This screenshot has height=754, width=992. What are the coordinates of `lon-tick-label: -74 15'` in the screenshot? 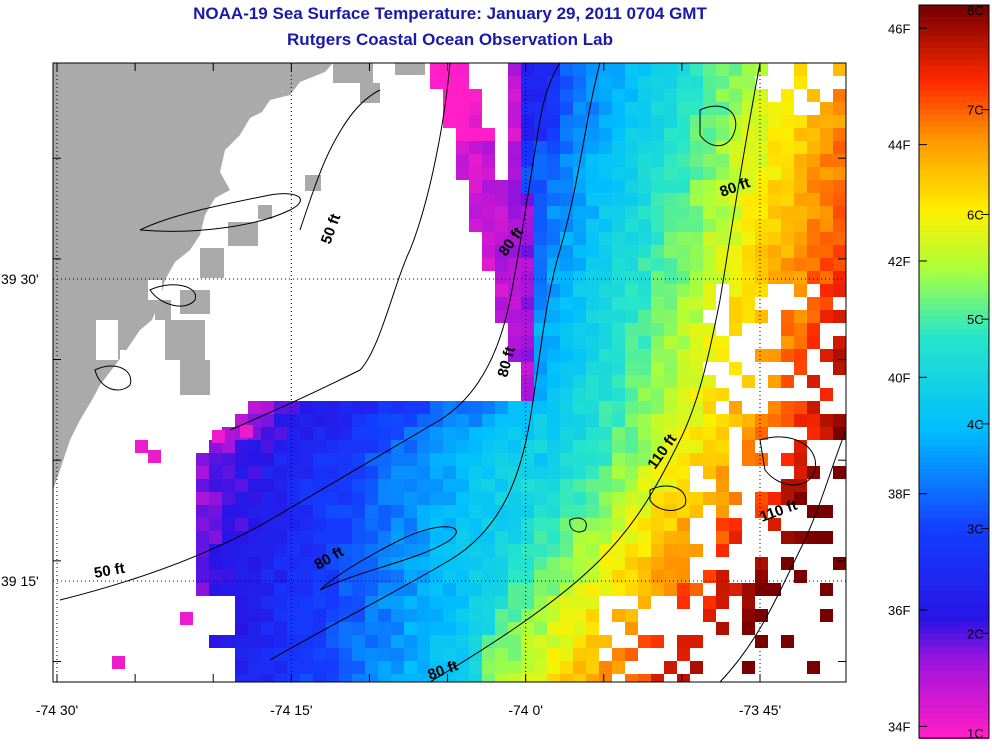 It's located at (291, 710).